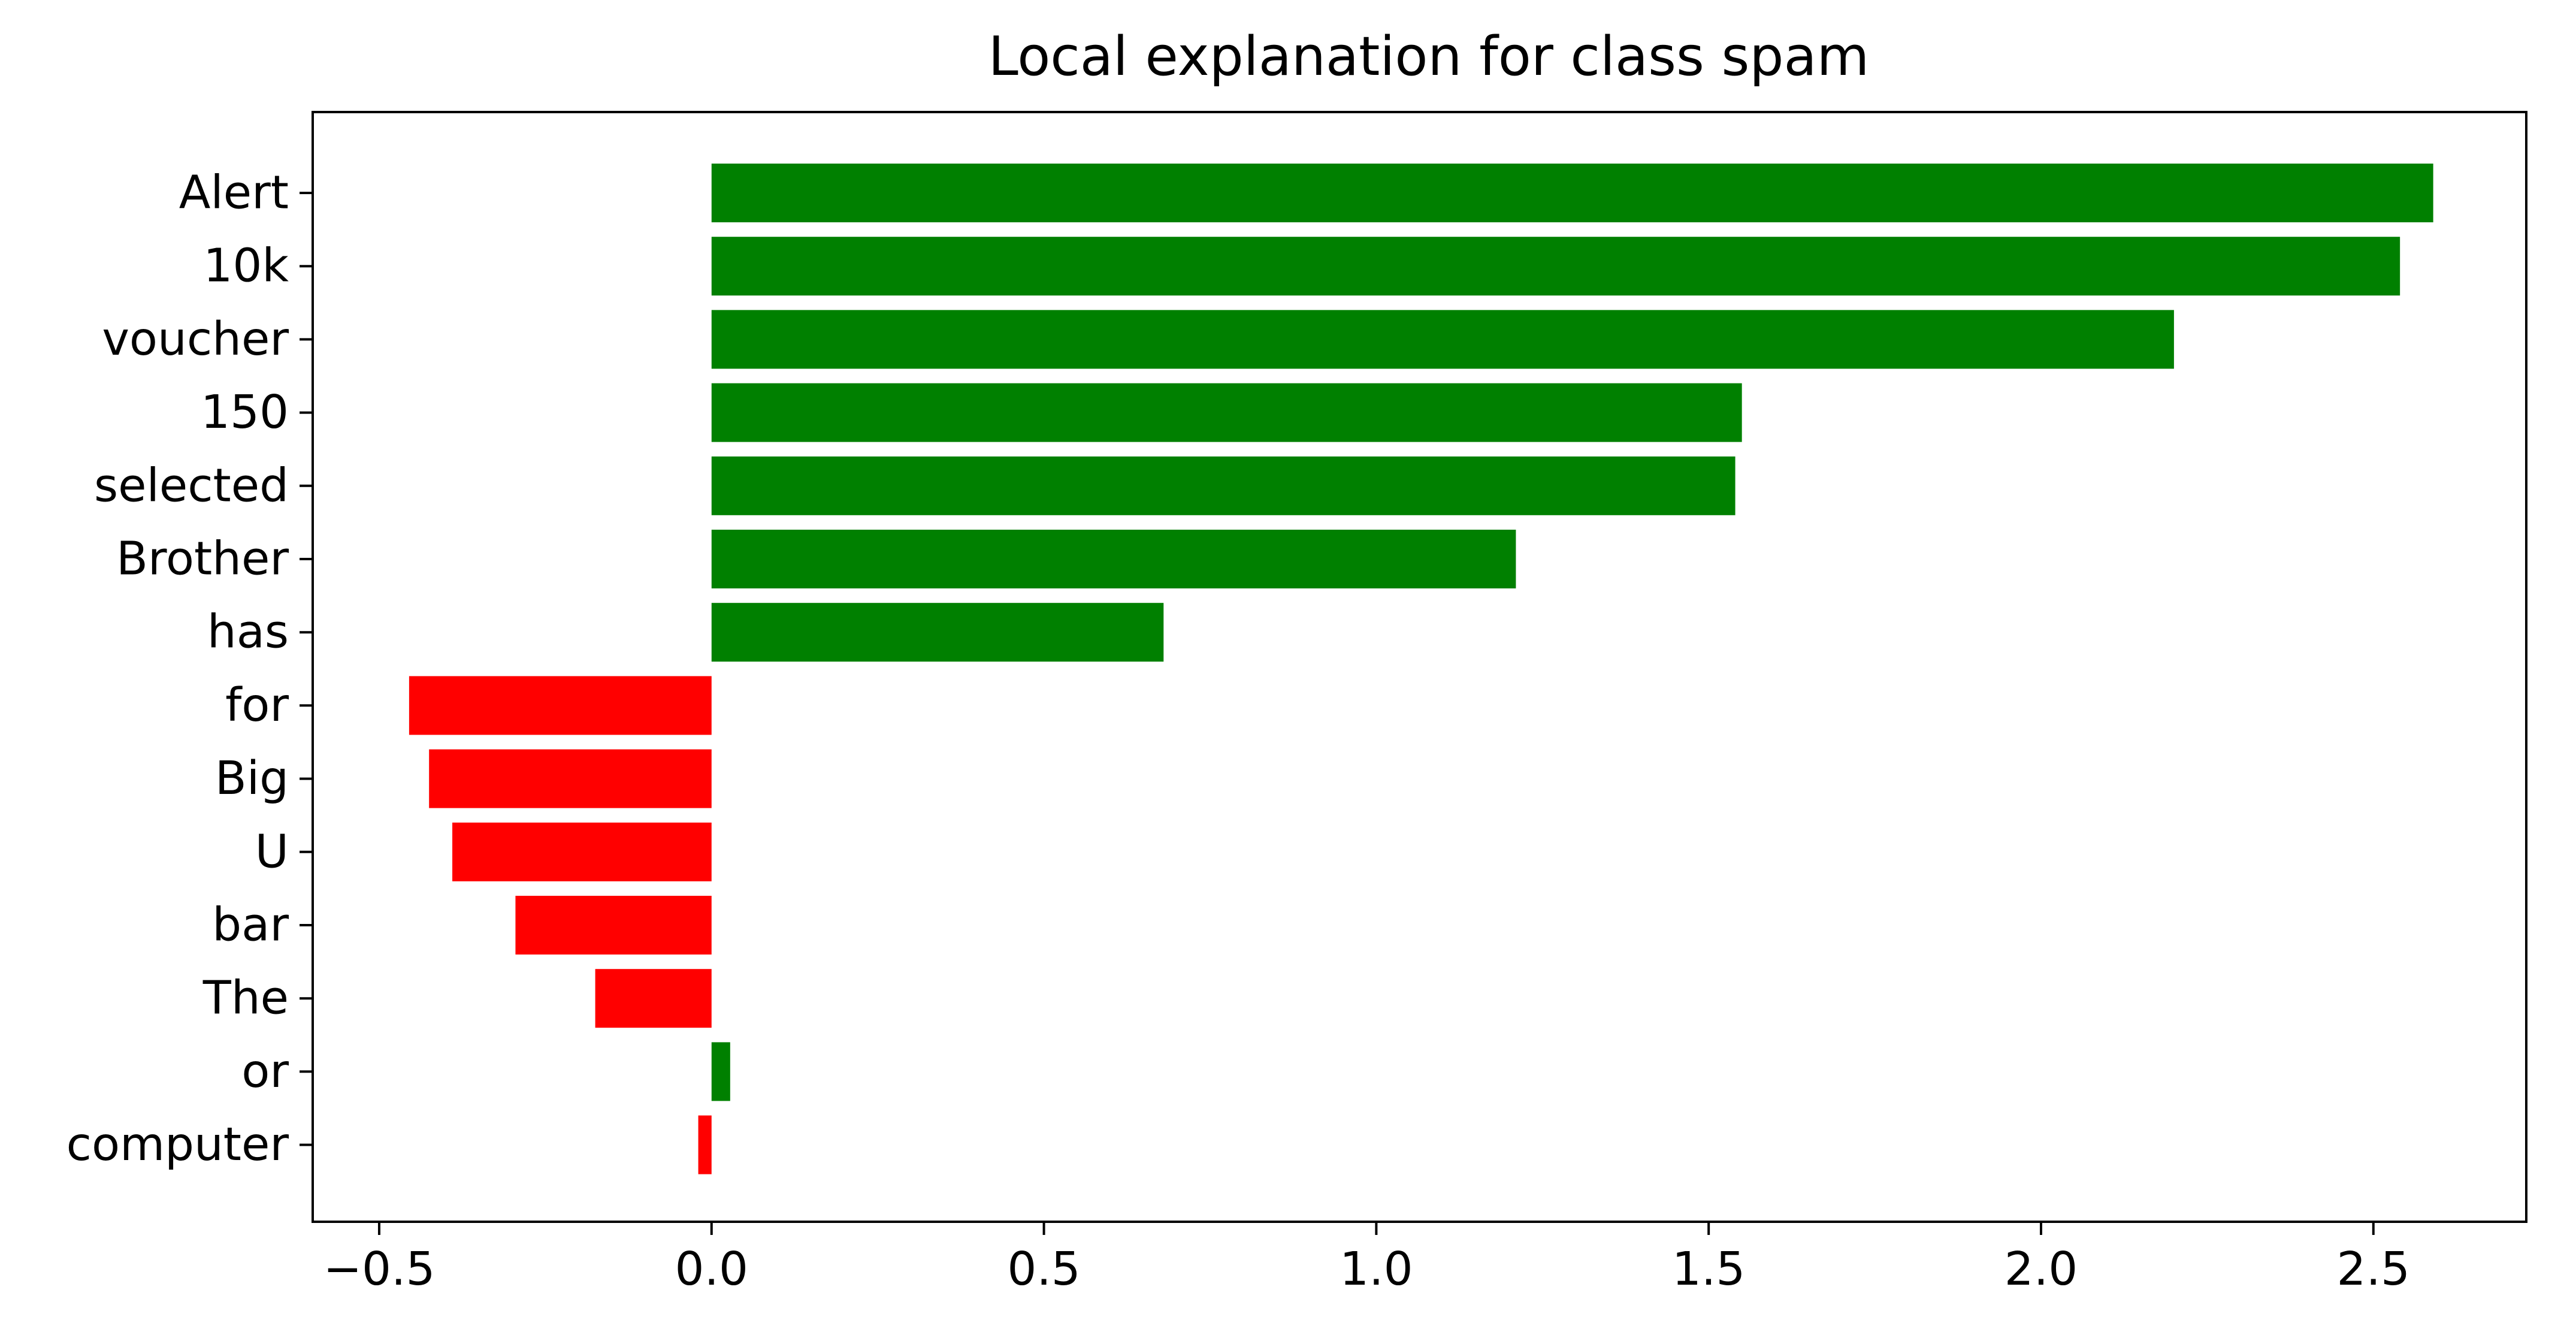  What do you see at coordinates (560, 705) in the screenshot?
I see `bar-for` at bounding box center [560, 705].